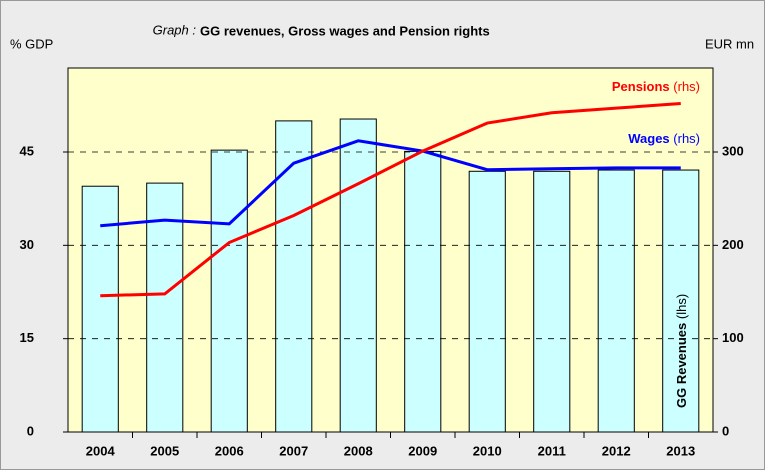 The width and height of the screenshot is (765, 475). Describe the element at coordinates (101, 450) in the screenshot. I see `x-tick-label: 2004` at that location.